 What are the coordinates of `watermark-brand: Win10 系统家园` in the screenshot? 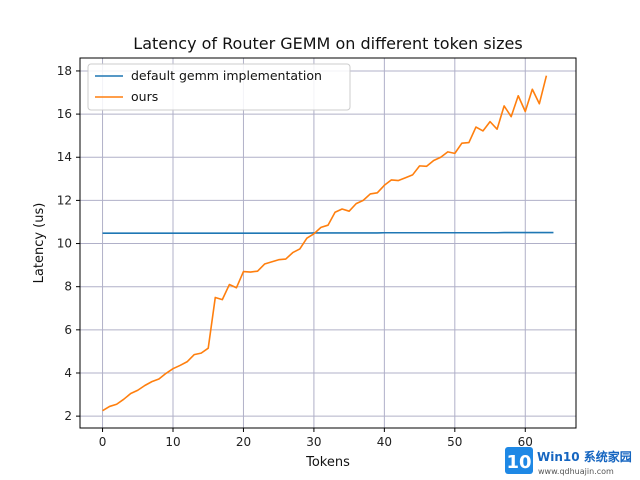 It's located at (584, 456).